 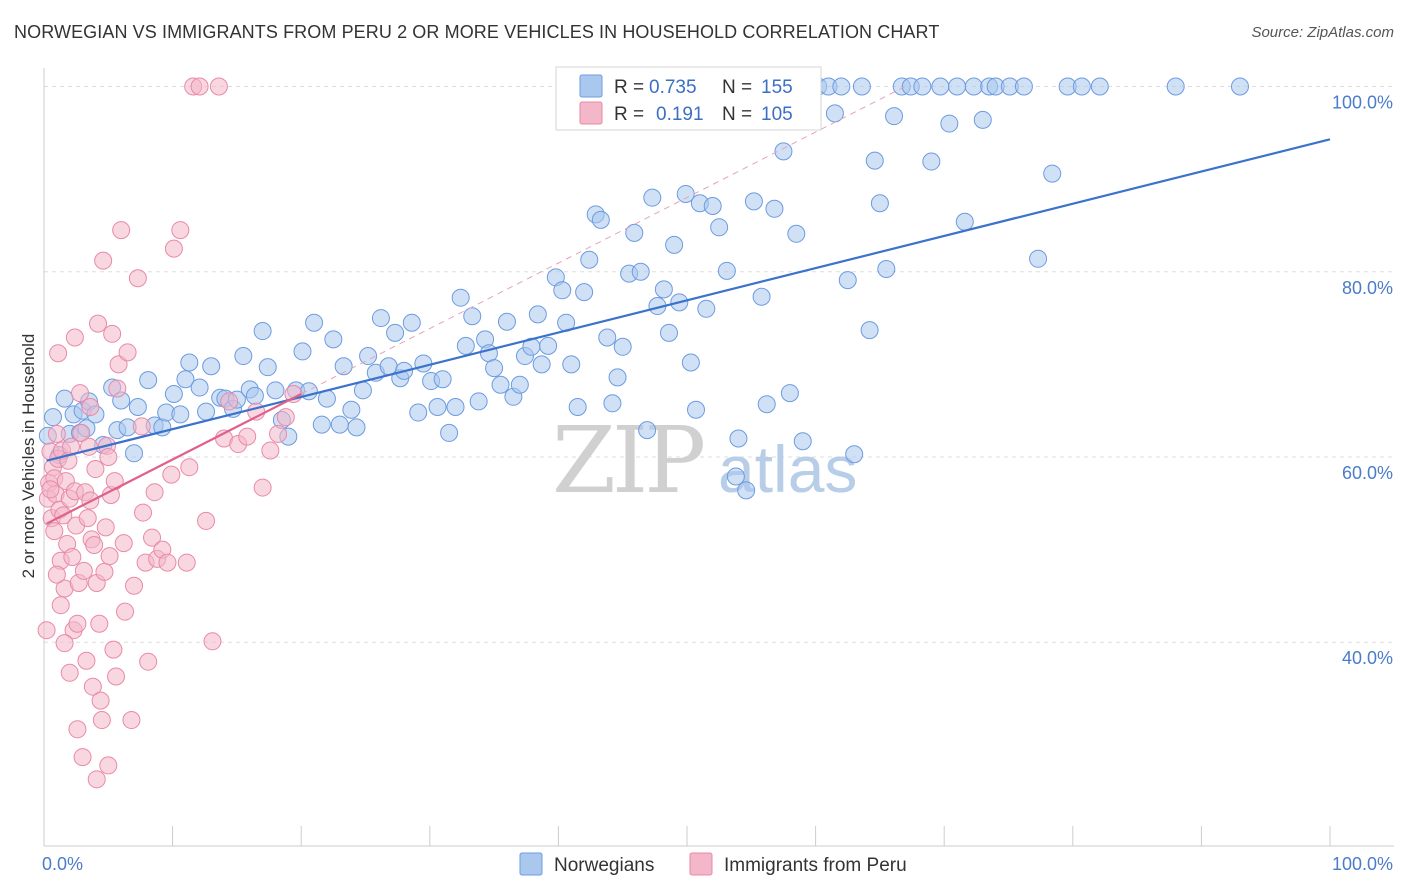 What do you see at coordinates (815, 865) in the screenshot?
I see `bottom-legend-label-peru: Immigrants from Peru` at bounding box center [815, 865].